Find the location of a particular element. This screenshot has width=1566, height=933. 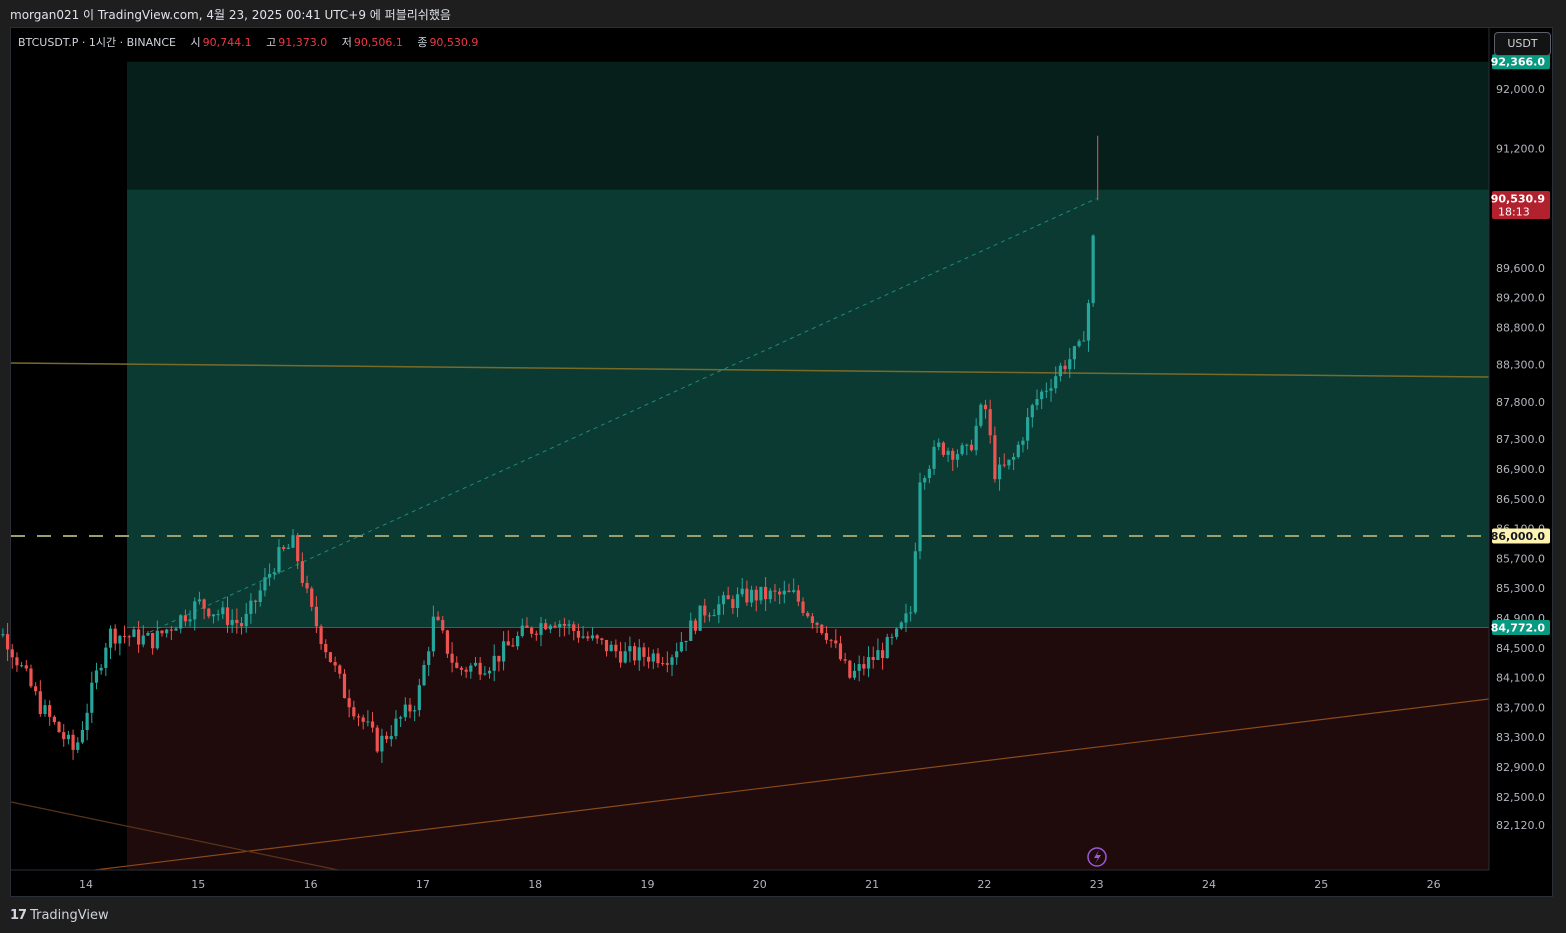

lightning-icon-ring is located at coordinates (1097, 857).